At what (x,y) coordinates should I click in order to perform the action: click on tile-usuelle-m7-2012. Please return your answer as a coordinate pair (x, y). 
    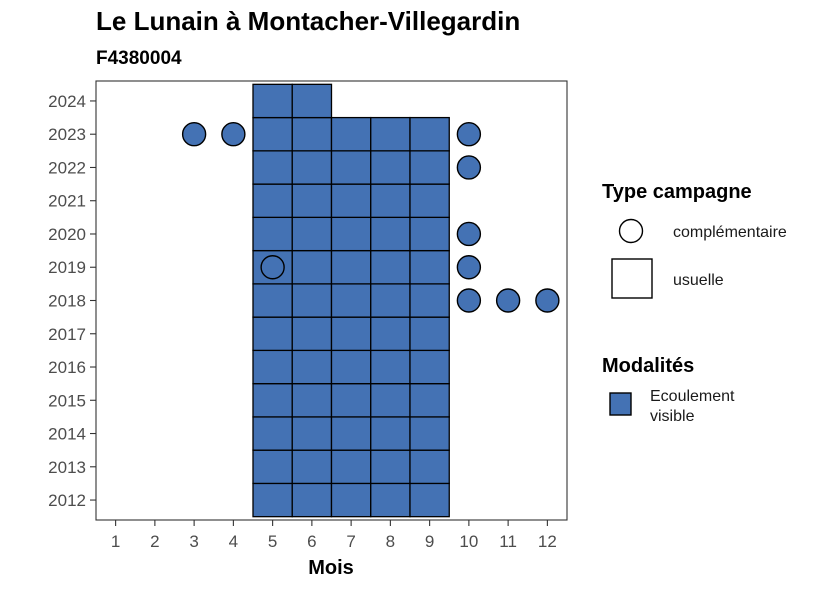
    Looking at the image, I should click on (351, 500).